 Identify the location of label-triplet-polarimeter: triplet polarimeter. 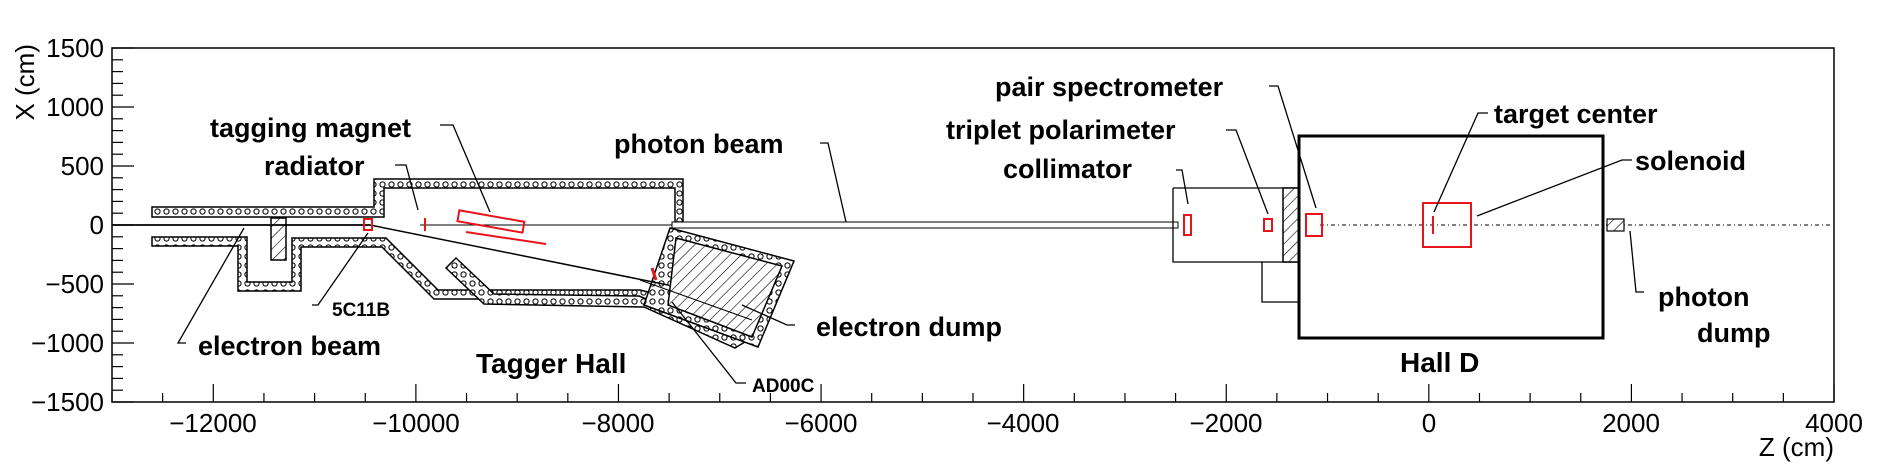
(1061, 130).